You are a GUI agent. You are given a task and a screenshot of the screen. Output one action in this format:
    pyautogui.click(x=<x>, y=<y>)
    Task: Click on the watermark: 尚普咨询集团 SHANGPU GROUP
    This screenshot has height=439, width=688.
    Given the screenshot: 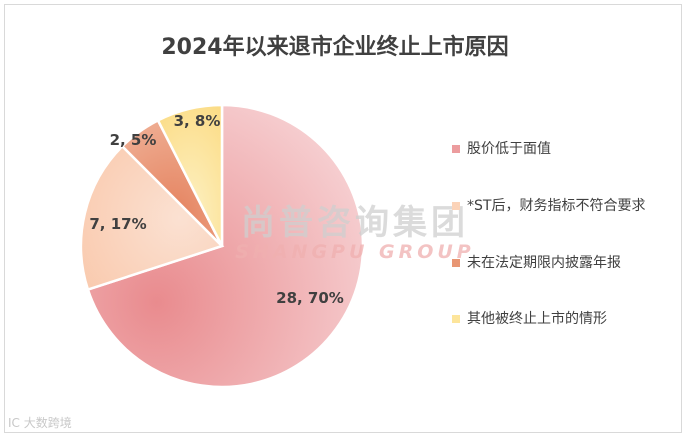 What is the action you would take?
    pyautogui.click(x=355, y=234)
    